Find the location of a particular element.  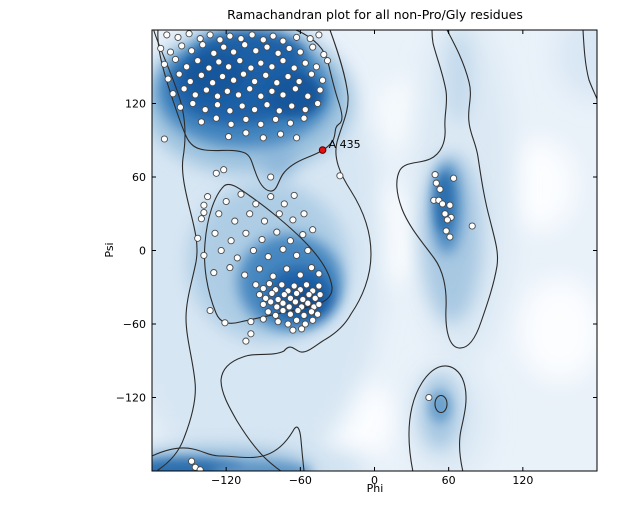

contour-beta-inner is located at coordinates (250, 111).